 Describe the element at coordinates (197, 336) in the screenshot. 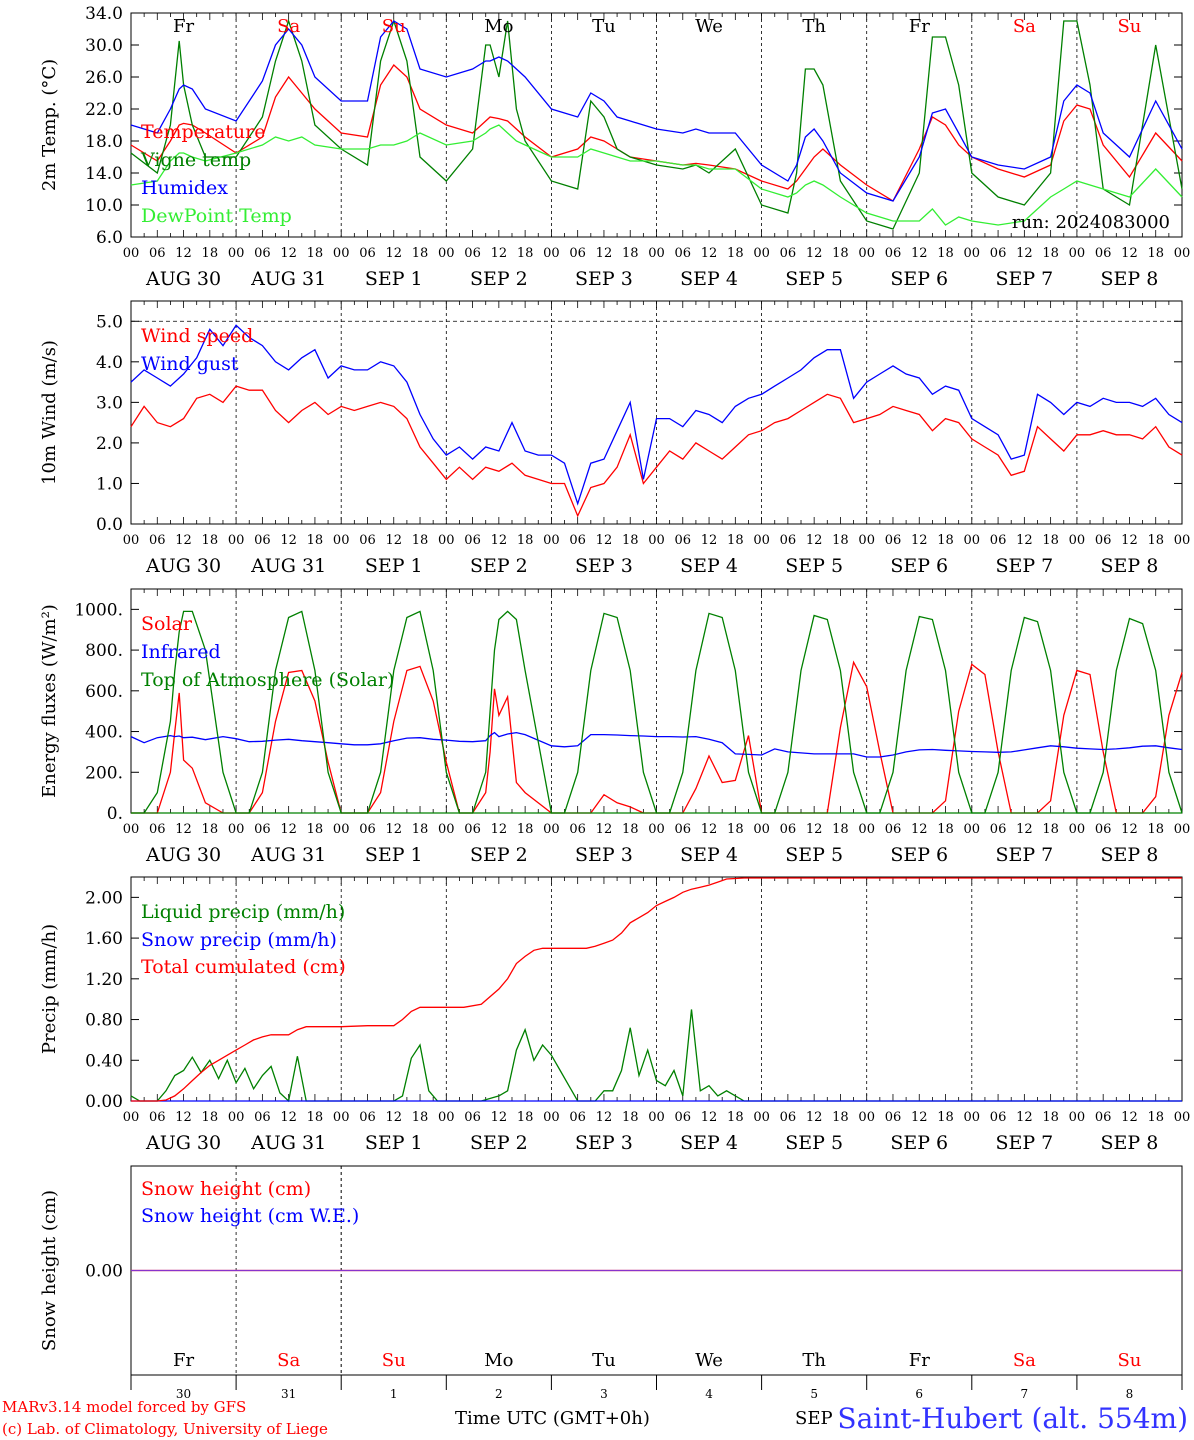

I see `legend-entry: Wind speed` at that location.